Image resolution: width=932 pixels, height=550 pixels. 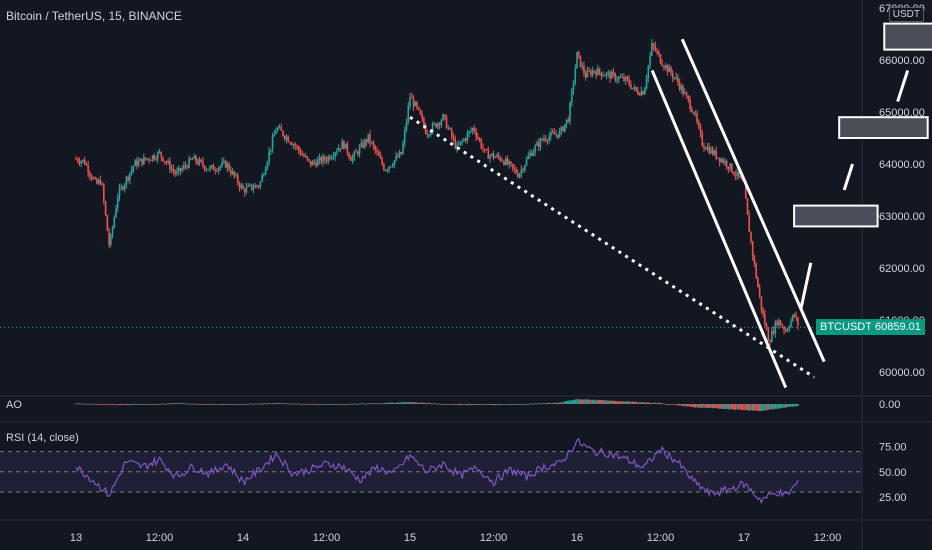 What do you see at coordinates (42, 438) in the screenshot?
I see `rsi-label: RSI (14, close)` at bounding box center [42, 438].